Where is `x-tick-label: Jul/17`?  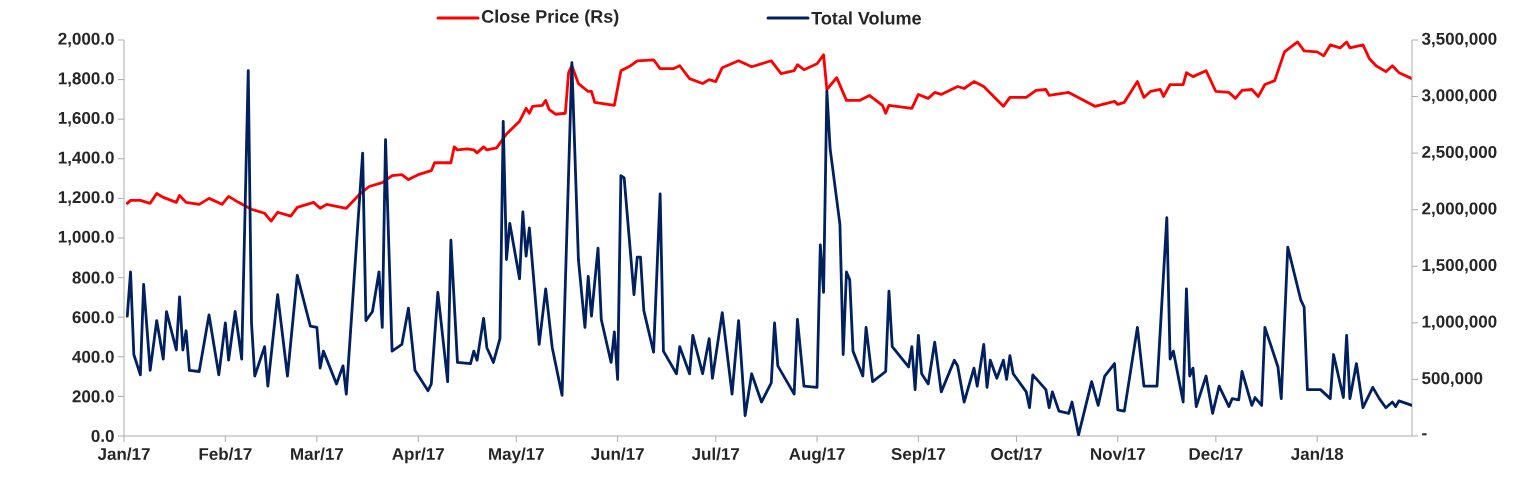
x-tick-label: Jul/17 is located at coordinates (715, 454).